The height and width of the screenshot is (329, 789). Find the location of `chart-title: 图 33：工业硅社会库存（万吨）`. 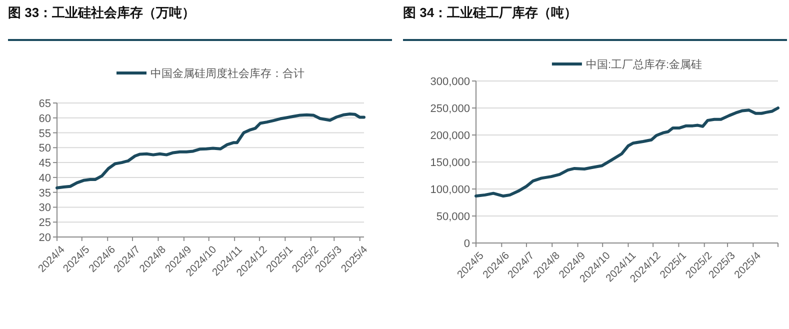

chart-title: 图 33：工业硅社会库存（万吨） is located at coordinates (102, 12).